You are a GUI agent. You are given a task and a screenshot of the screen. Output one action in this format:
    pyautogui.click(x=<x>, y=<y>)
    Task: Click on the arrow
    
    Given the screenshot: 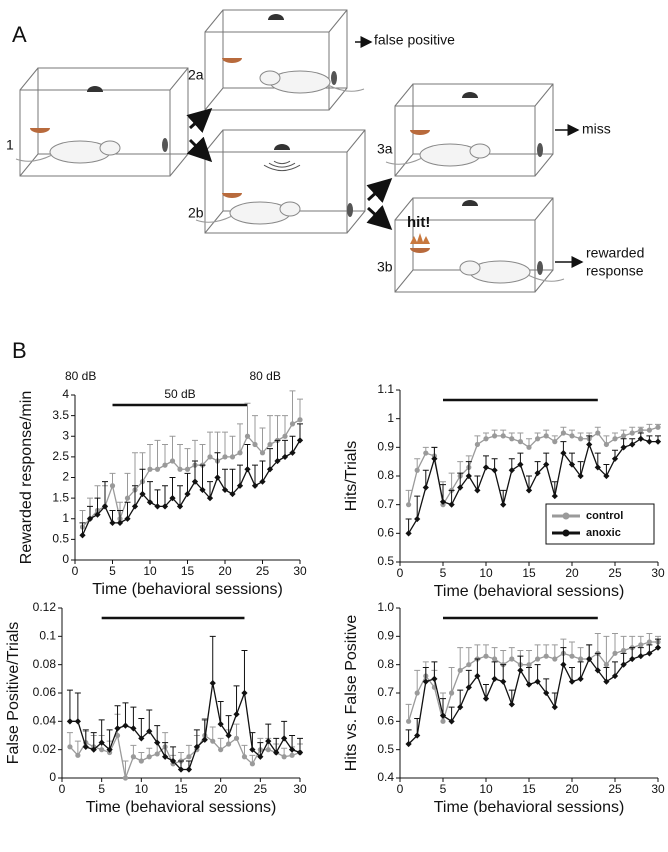 What is the action you would take?
    pyautogui.click(x=199, y=149)
    